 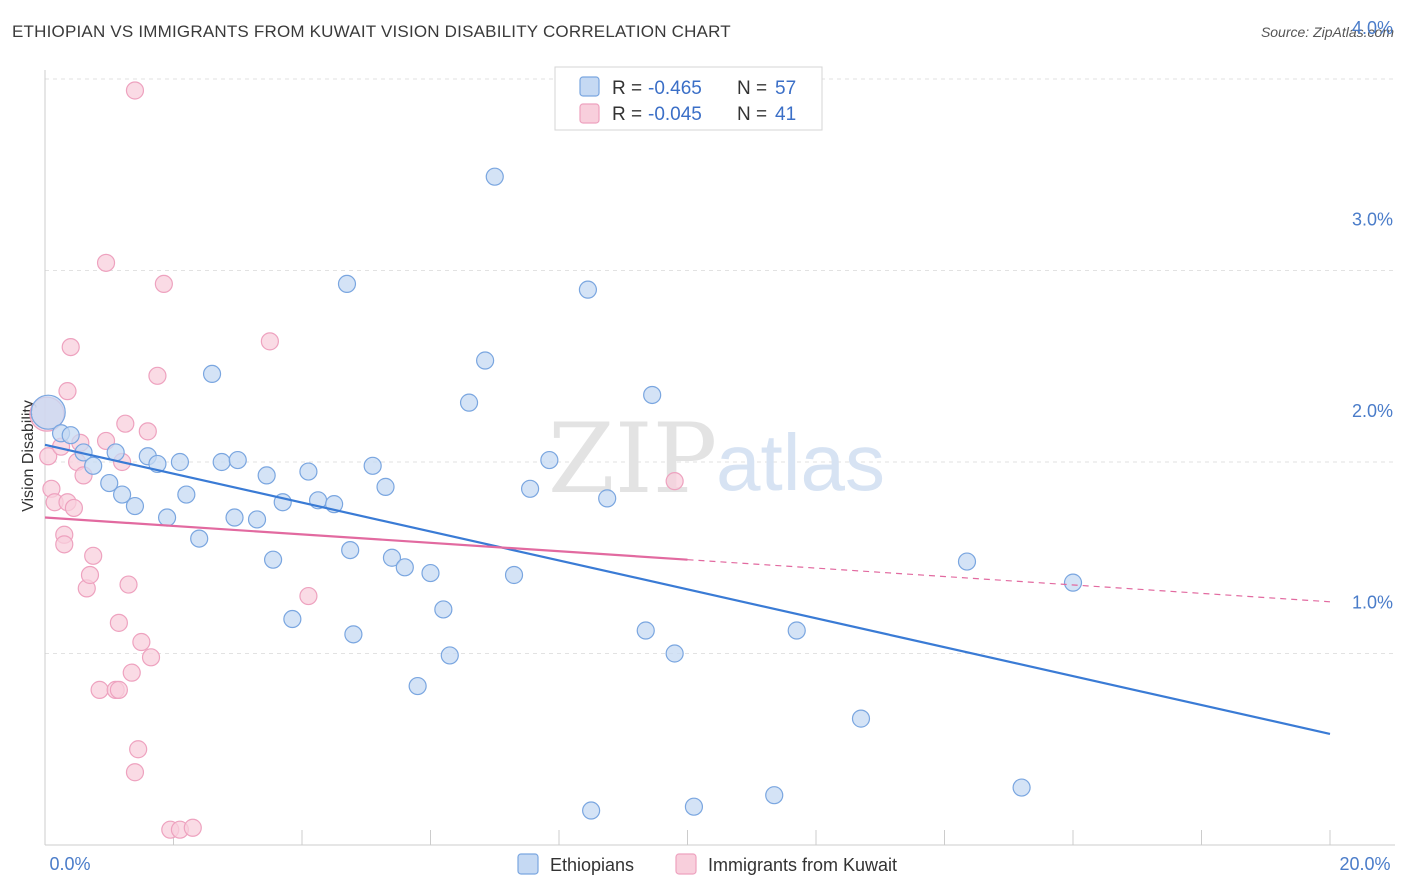 What do you see at coordinates (707, 864) in the screenshot?
I see `bottom-legend: Ethiopians Immigrants from Kuwait` at bounding box center [707, 864].